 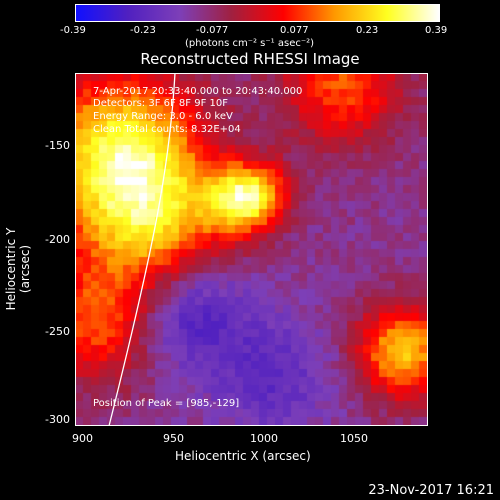 What do you see at coordinates (264, 438) in the screenshot?
I see `x-tick: 1000` at bounding box center [264, 438].